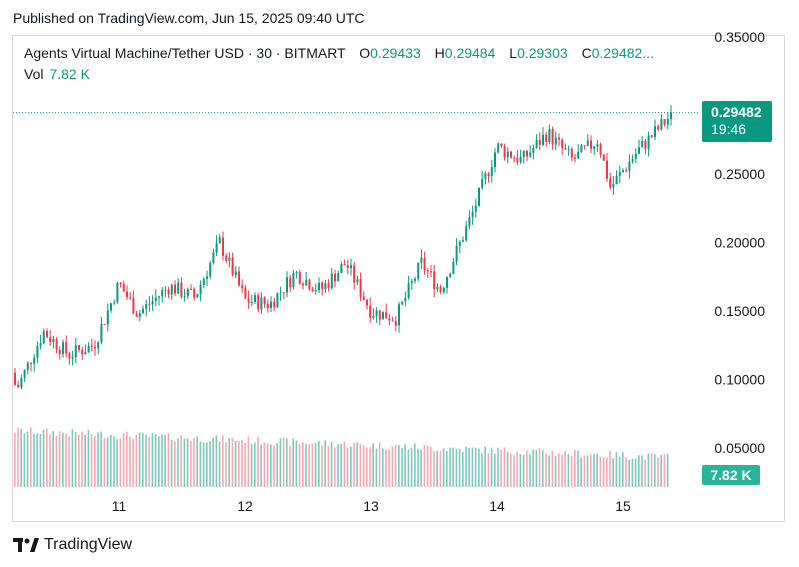 This screenshot has width=799, height=567. What do you see at coordinates (586, 53) in the screenshot?
I see `close-label: C` at bounding box center [586, 53].